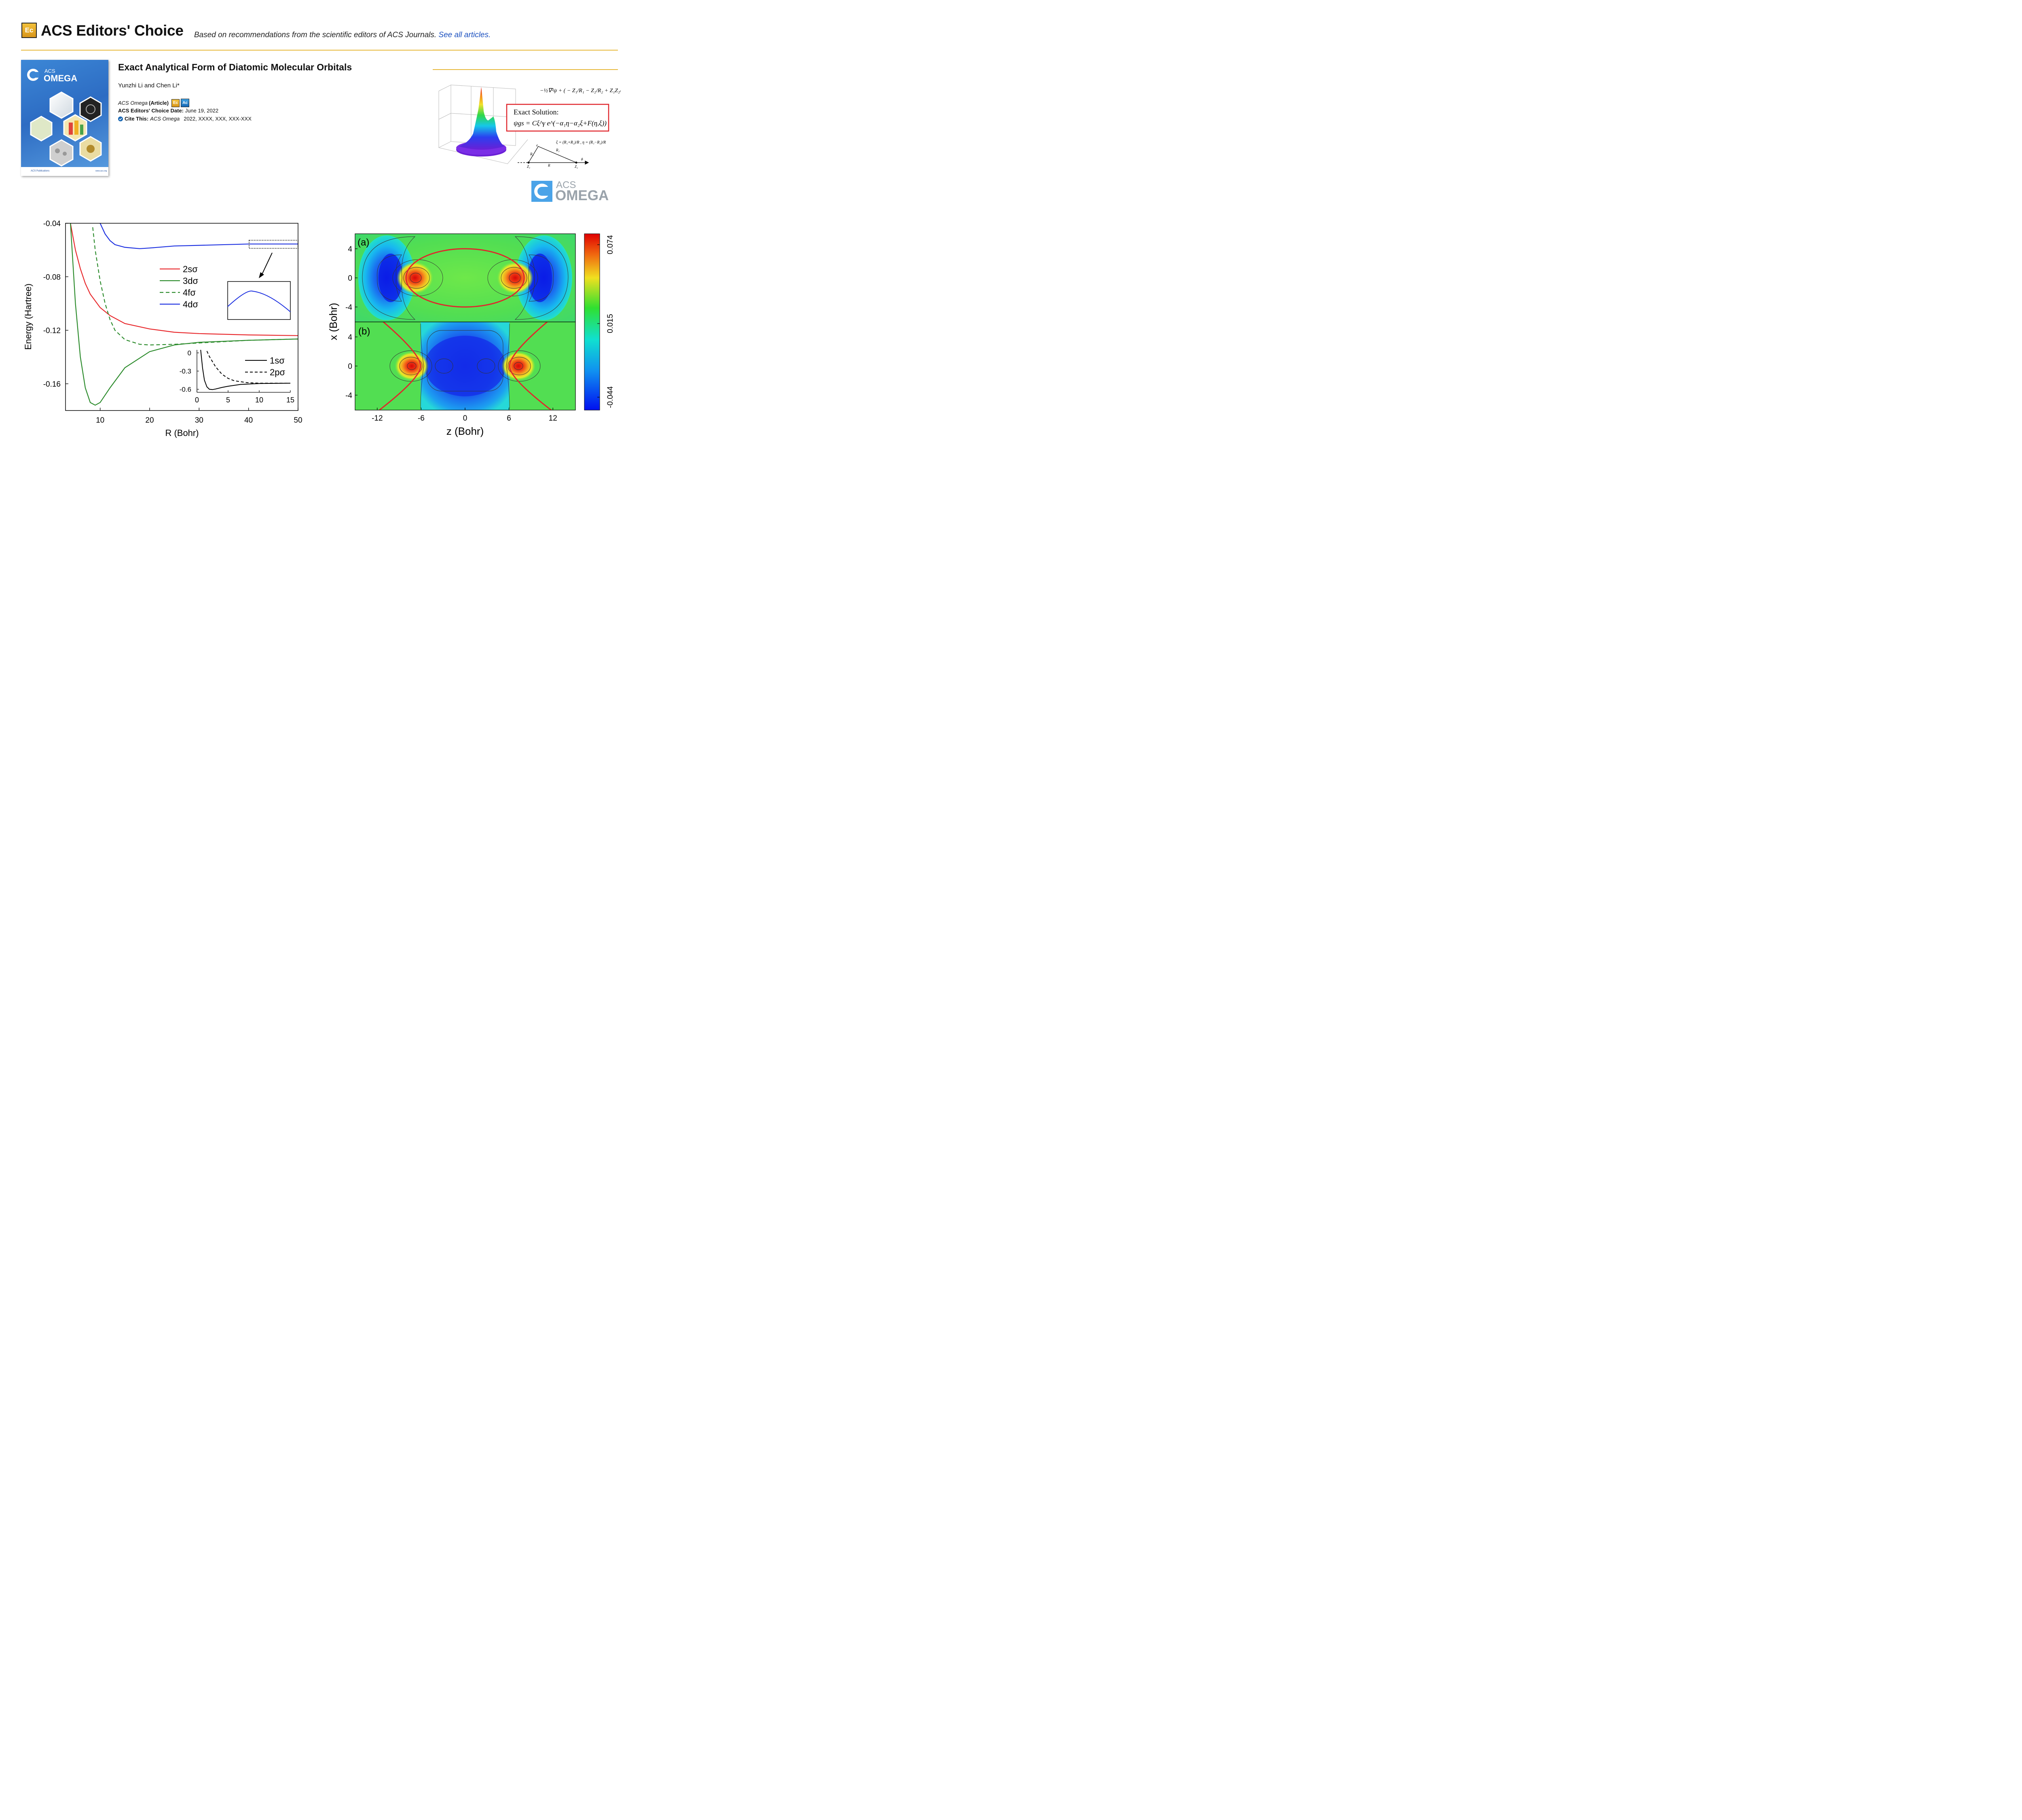 Image resolution: width=2022 pixels, height=1820 pixels. What do you see at coordinates (557, 118) in the screenshot?
I see `exact-solution-box` at bounding box center [557, 118].